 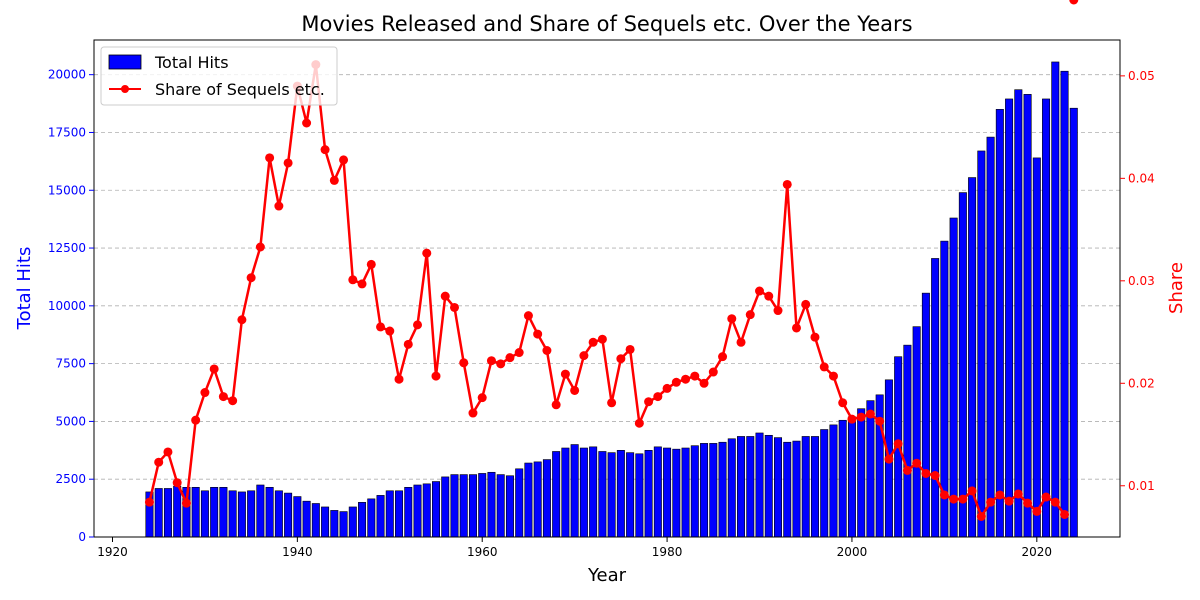 I want to click on x-tick-label: 1920, so click(x=112, y=552).